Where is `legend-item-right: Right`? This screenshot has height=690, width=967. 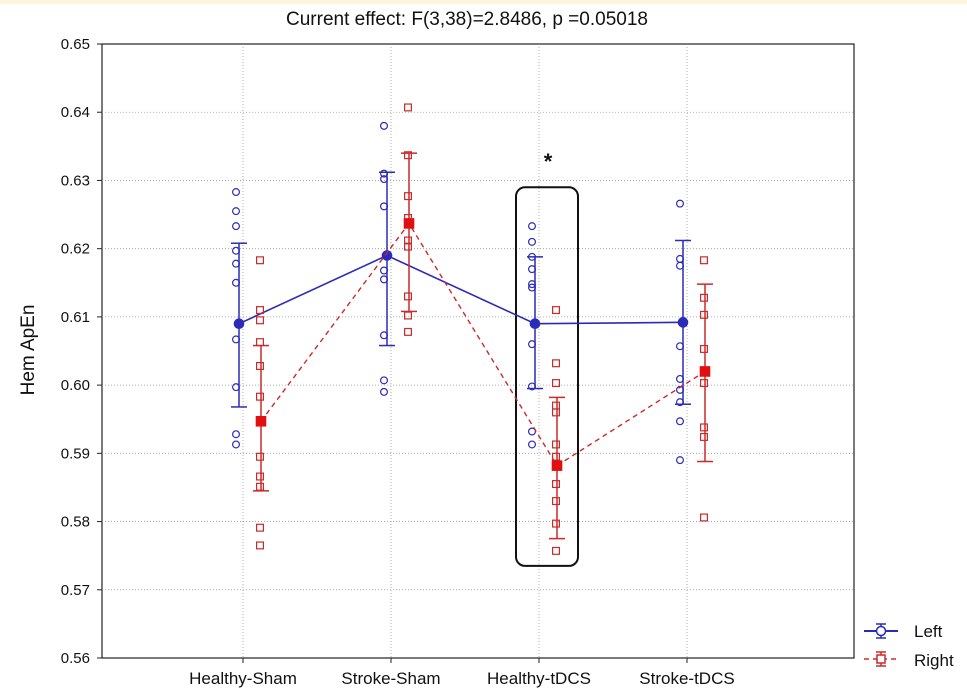
legend-item-right: Right is located at coordinates (909, 660).